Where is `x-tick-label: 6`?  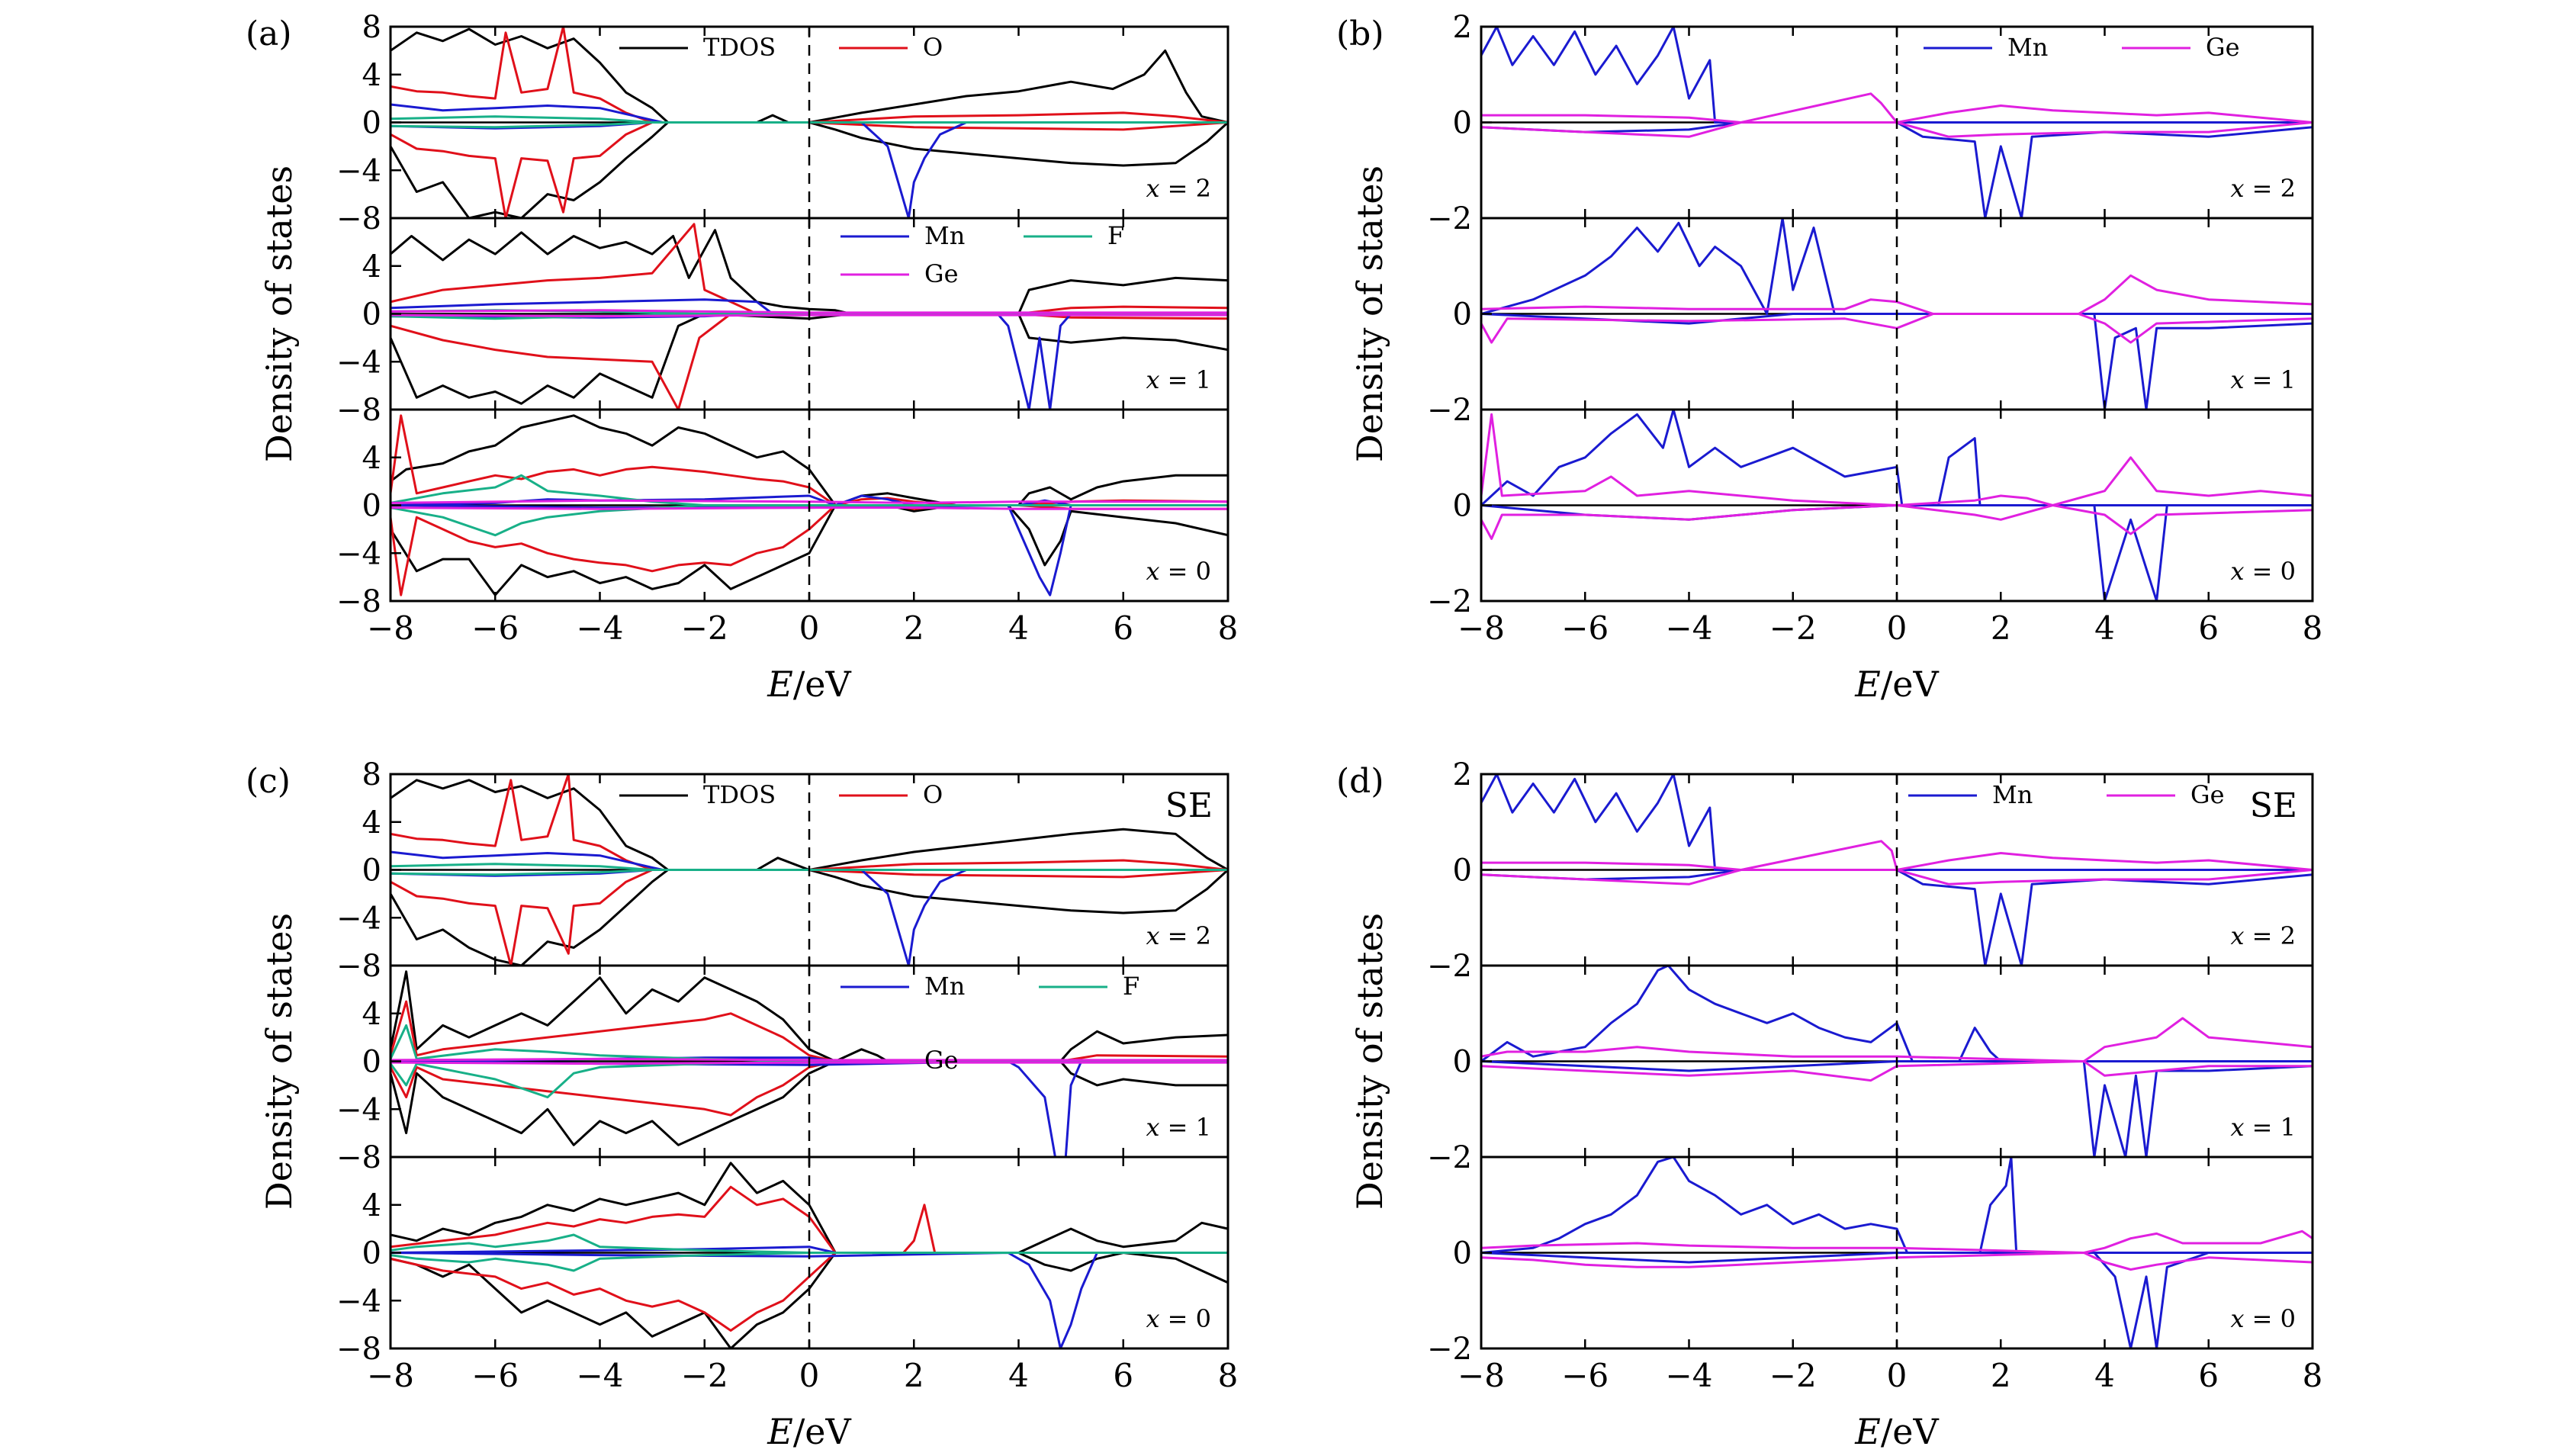 x-tick-label: 6 is located at coordinates (2208, 628).